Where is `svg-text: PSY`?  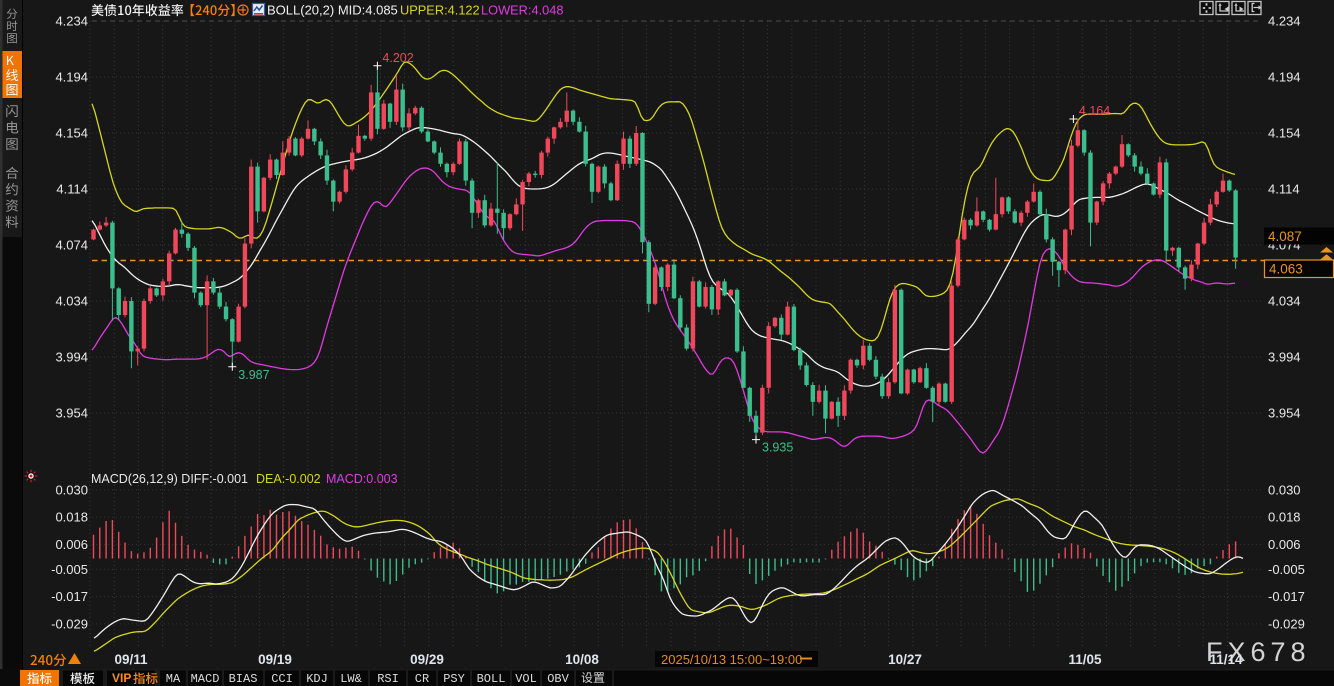 svg-text: PSY is located at coordinates (454, 679).